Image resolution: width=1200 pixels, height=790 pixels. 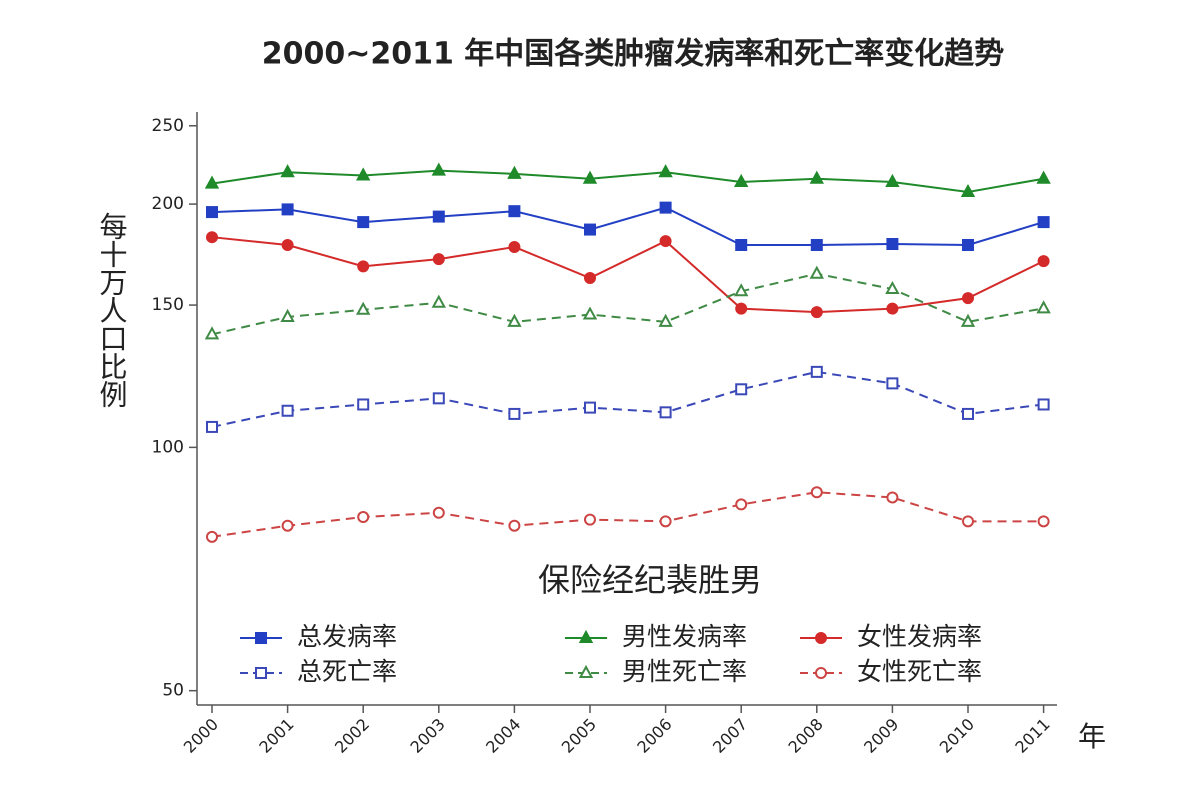 What do you see at coordinates (579, 736) in the screenshot?
I see `x-tick-label: 2005` at bounding box center [579, 736].